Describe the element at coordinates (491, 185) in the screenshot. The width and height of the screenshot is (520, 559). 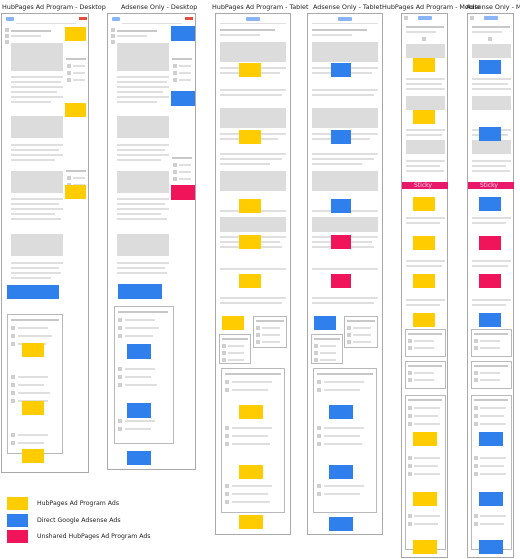
I see `sticky-unshared-hubpages-ad: Sticky` at that location.